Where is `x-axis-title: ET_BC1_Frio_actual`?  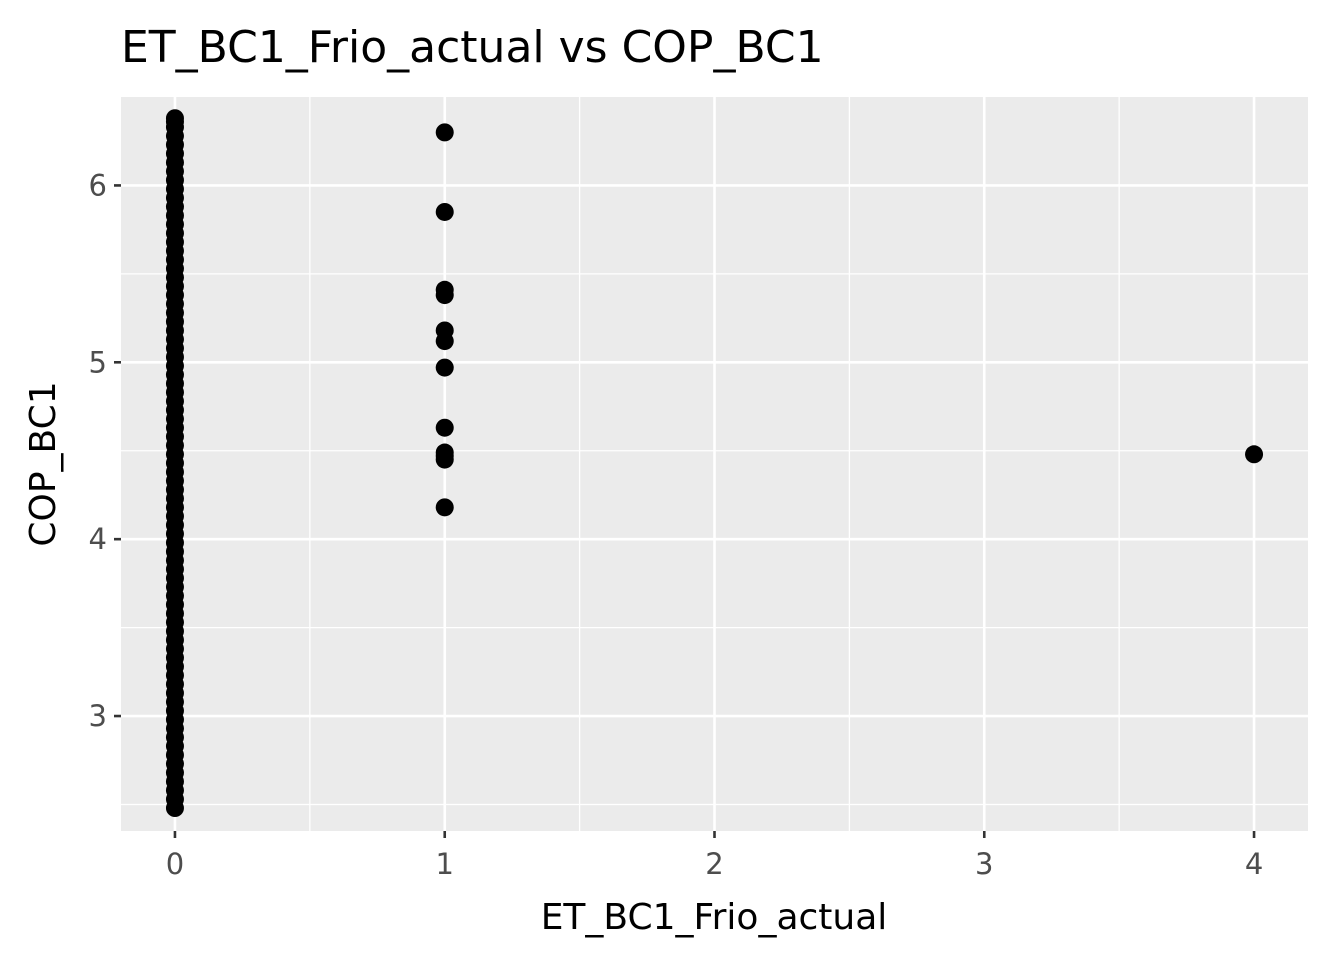
x-axis-title: ET_BC1_Frio_actual is located at coordinates (714, 917).